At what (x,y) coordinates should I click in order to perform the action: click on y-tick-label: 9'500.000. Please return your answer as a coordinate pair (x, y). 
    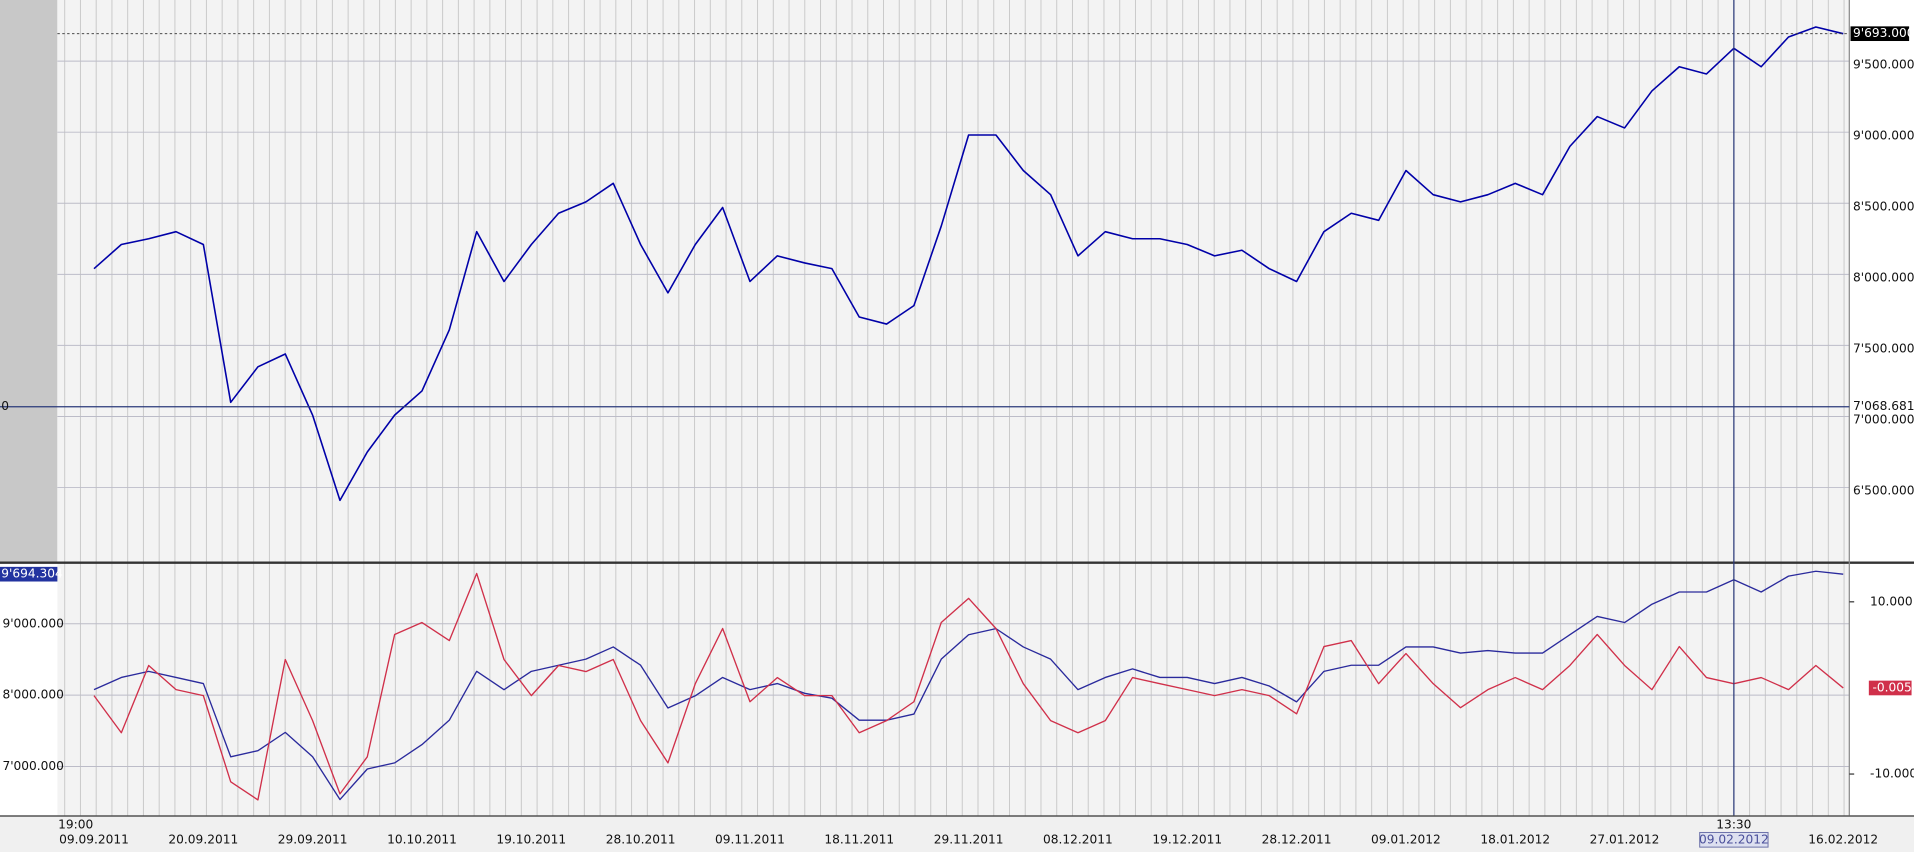
    Looking at the image, I should click on (1883, 64).